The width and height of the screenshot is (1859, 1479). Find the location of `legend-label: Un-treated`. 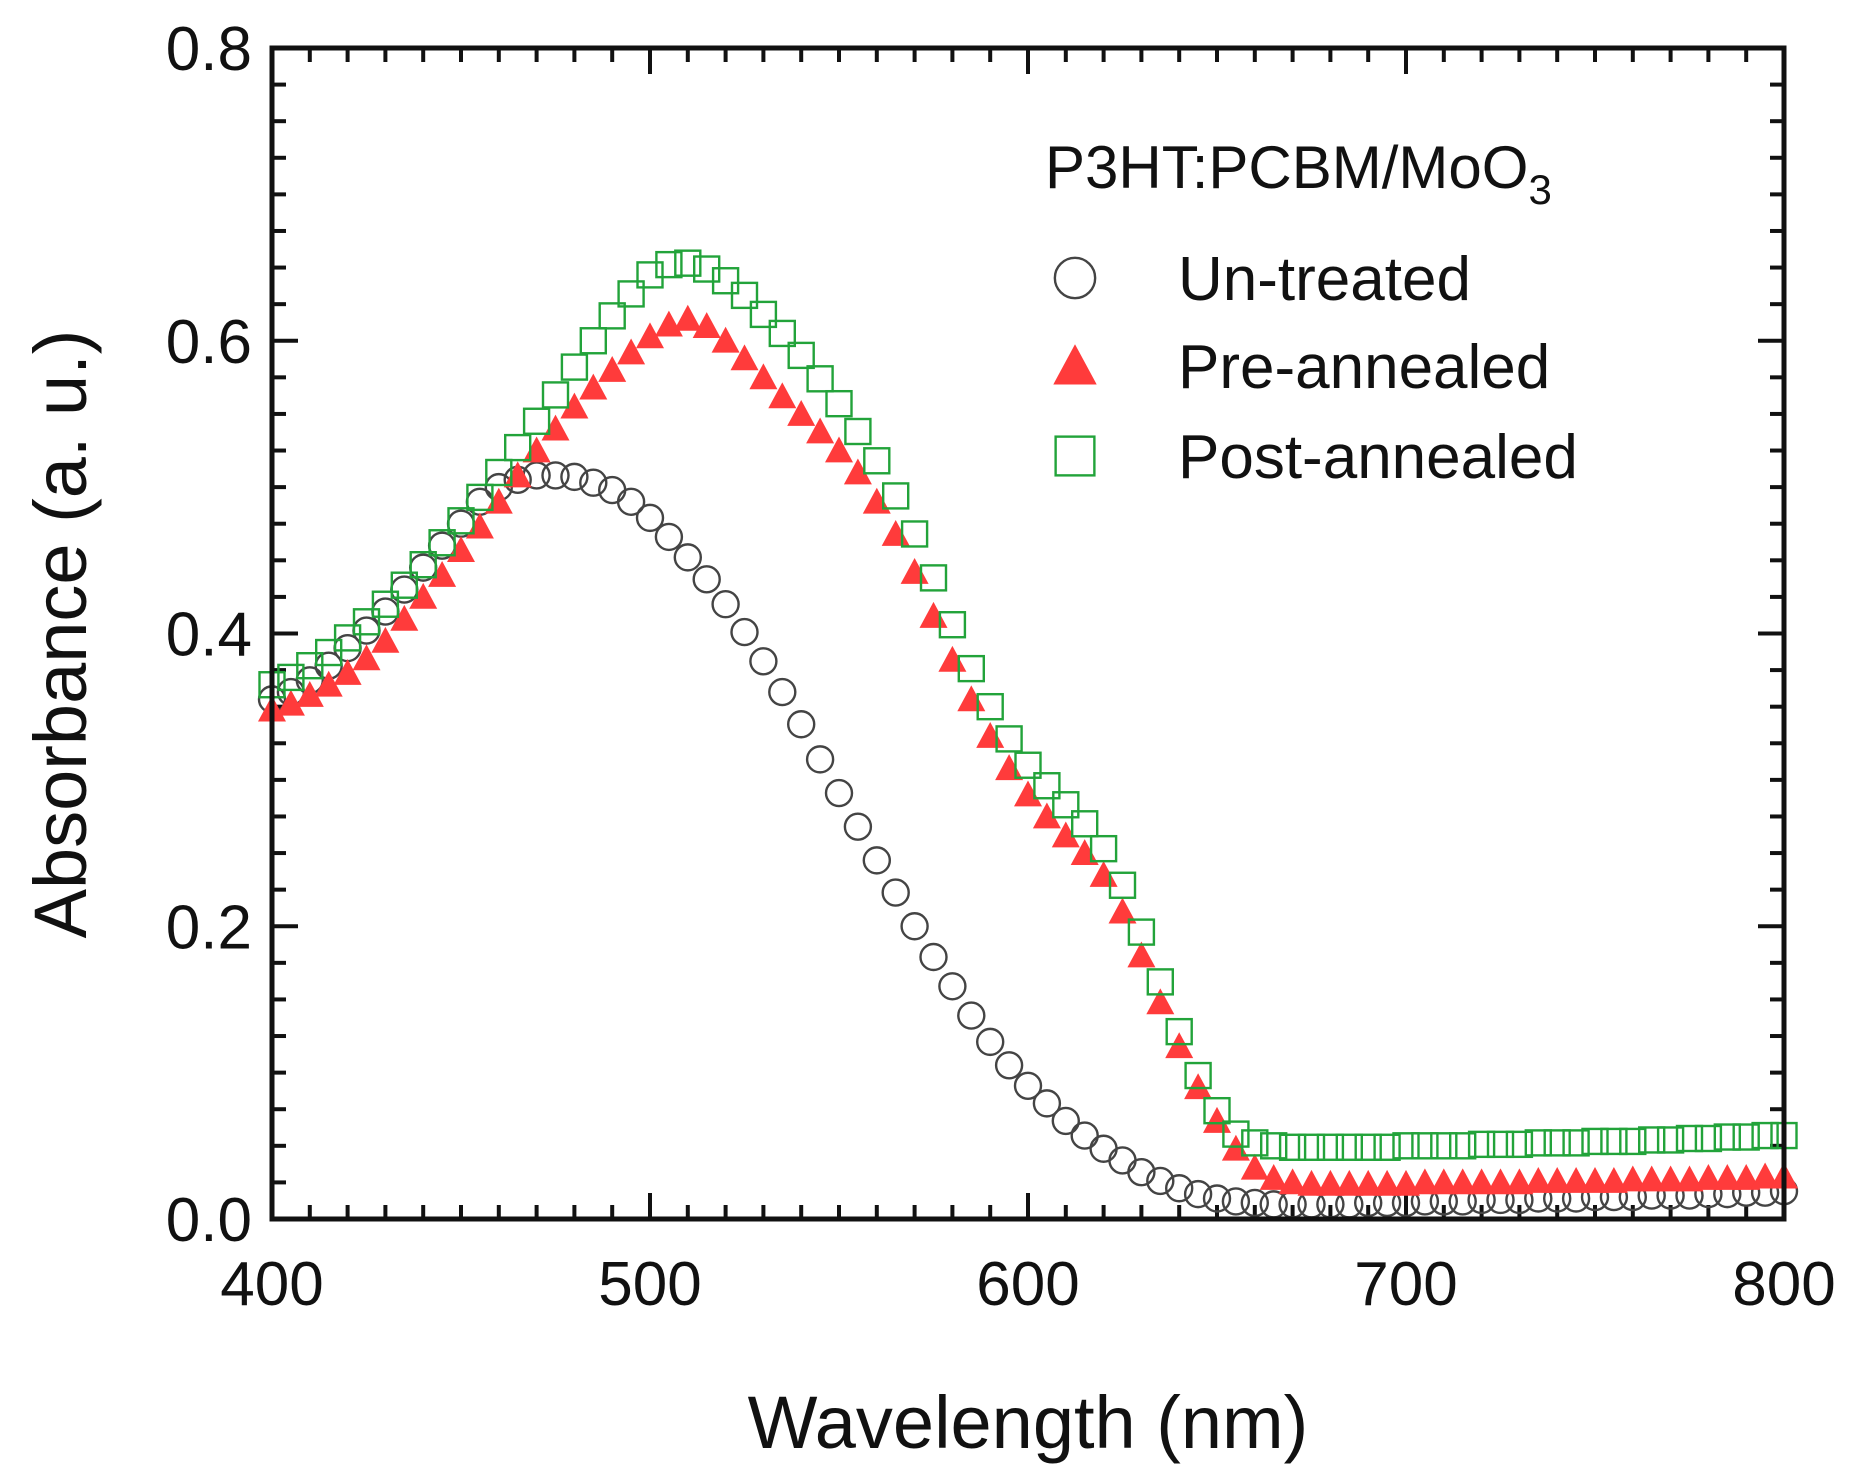

legend-label: Un-treated is located at coordinates (1324, 279).